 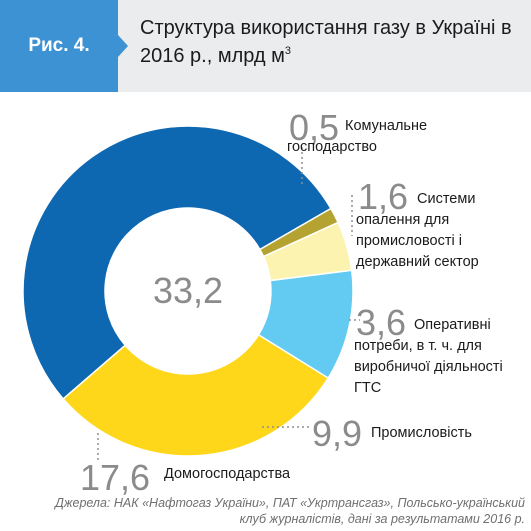 I want to click on slice-value-4: 1,6, so click(x=383, y=196).